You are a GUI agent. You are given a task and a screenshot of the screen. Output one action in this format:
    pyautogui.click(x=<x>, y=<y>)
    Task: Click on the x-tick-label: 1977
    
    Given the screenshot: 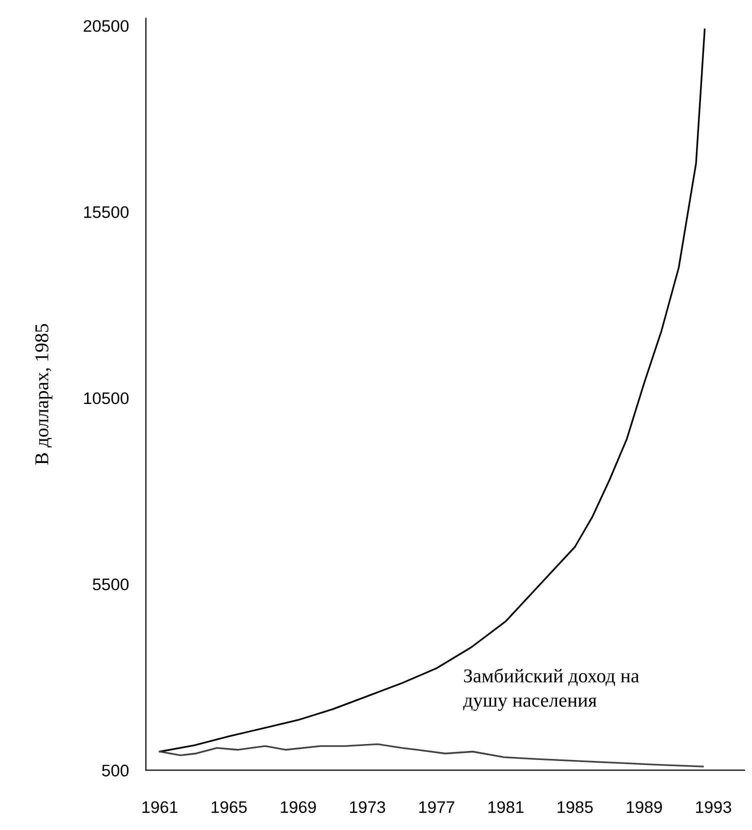 What is the action you would take?
    pyautogui.click(x=436, y=807)
    